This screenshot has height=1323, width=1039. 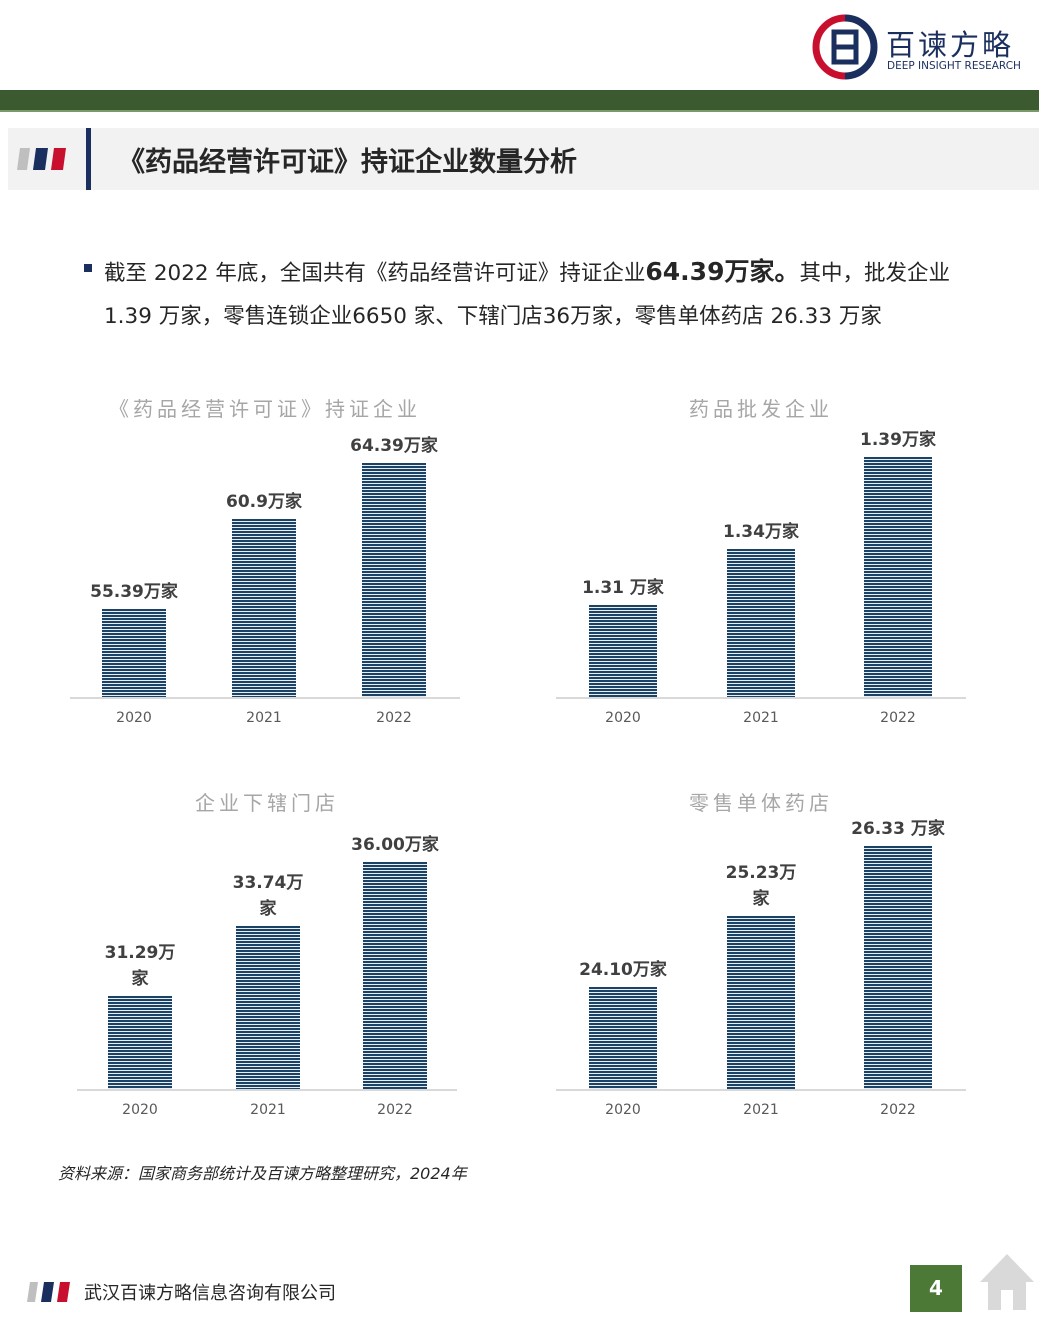 I want to click on page-number: 4, so click(x=936, y=1288).